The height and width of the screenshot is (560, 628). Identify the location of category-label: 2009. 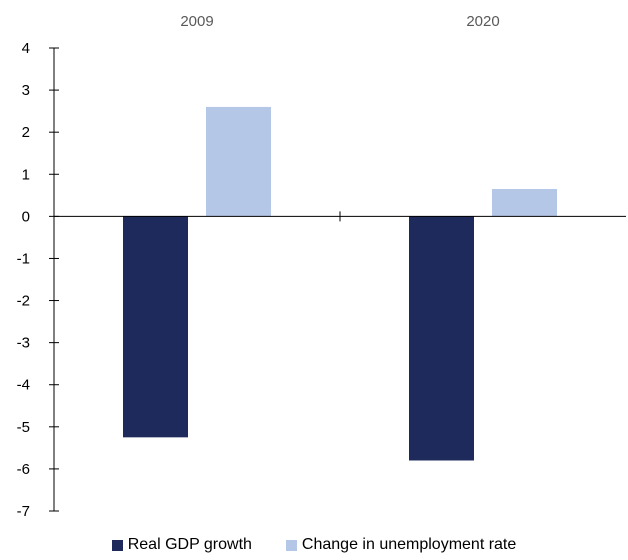
(196, 21).